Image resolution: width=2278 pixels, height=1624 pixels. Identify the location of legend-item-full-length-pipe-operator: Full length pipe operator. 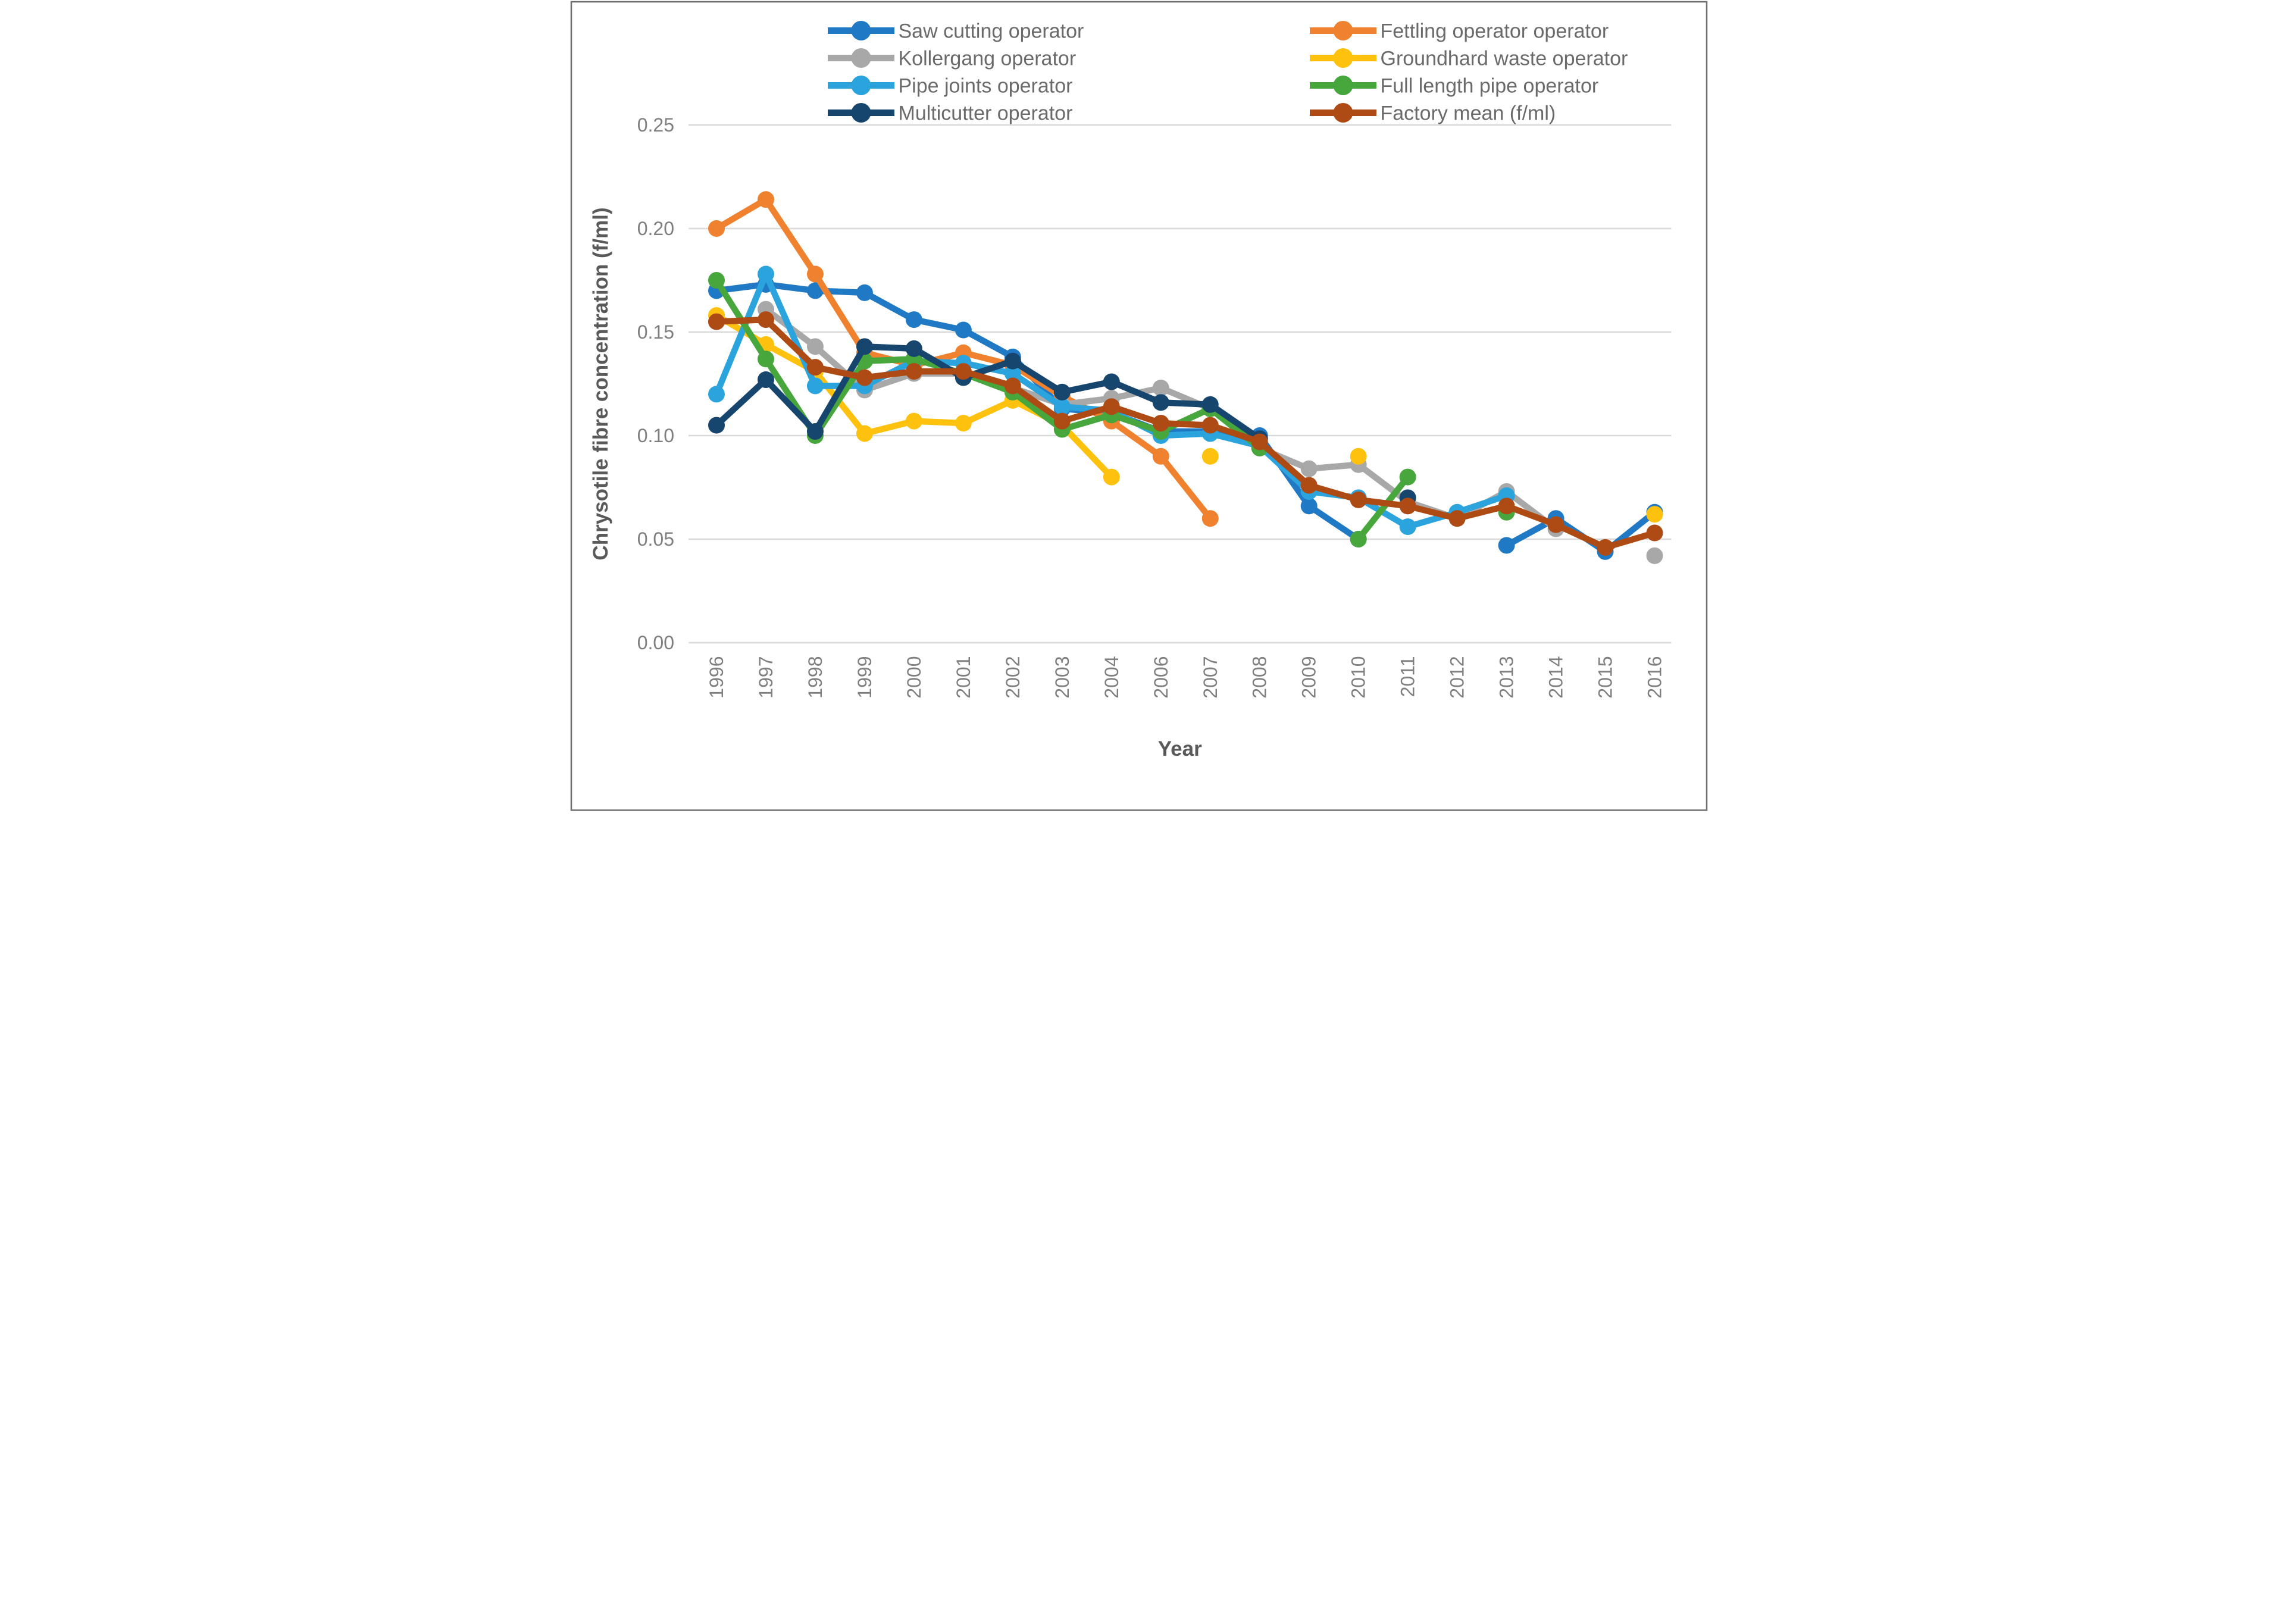
(1454, 86).